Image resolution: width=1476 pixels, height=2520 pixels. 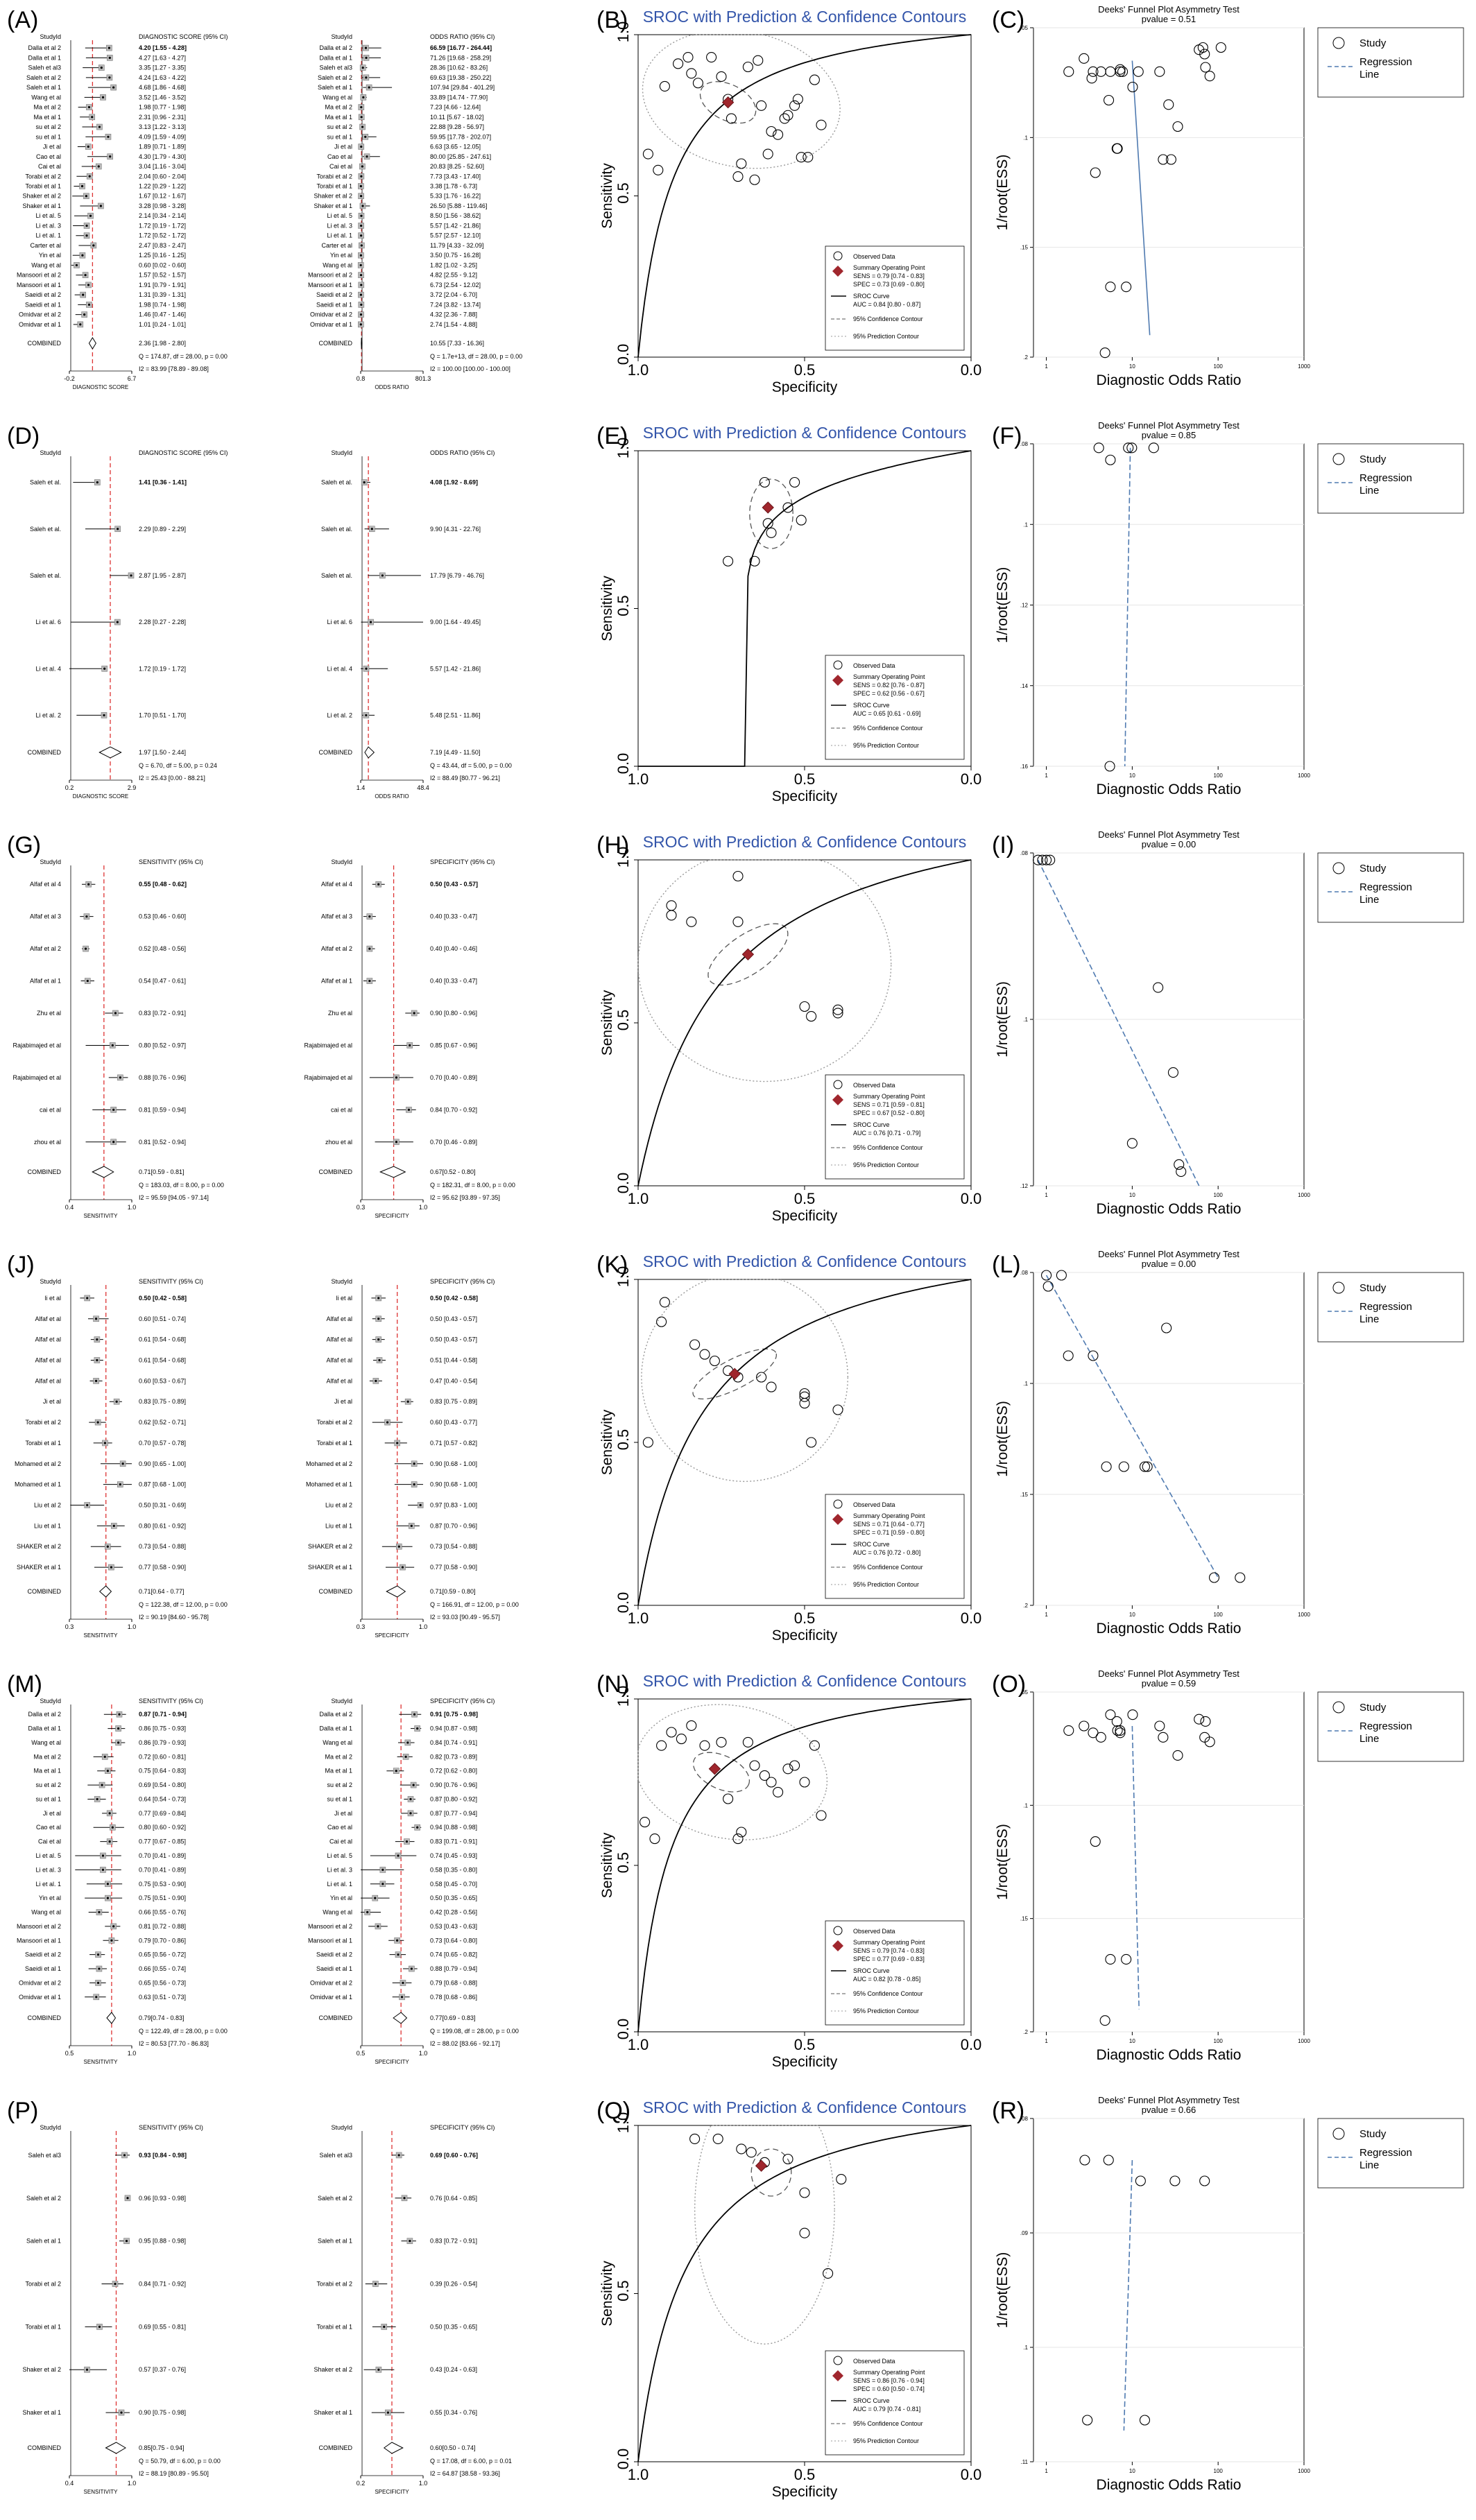 What do you see at coordinates (330, 1547) in the screenshot?
I see `study-label: SHAKER et al 2` at bounding box center [330, 1547].